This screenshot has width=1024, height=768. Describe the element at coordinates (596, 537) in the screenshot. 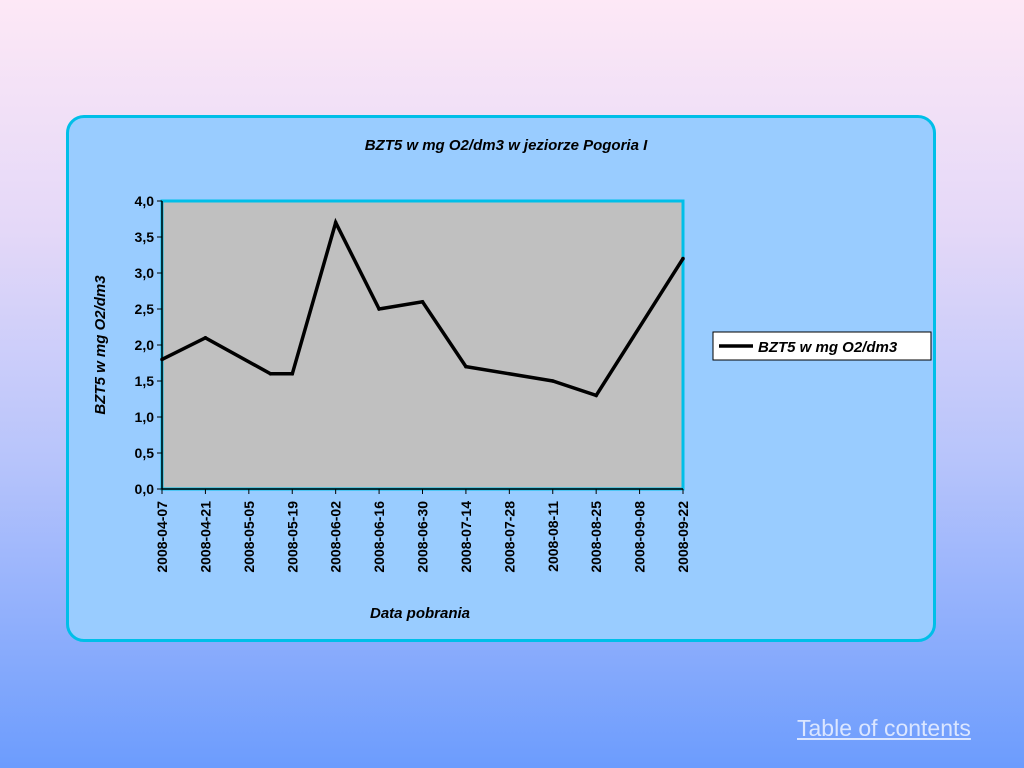

I see `x-tick-label: 2008-08-25` at that location.